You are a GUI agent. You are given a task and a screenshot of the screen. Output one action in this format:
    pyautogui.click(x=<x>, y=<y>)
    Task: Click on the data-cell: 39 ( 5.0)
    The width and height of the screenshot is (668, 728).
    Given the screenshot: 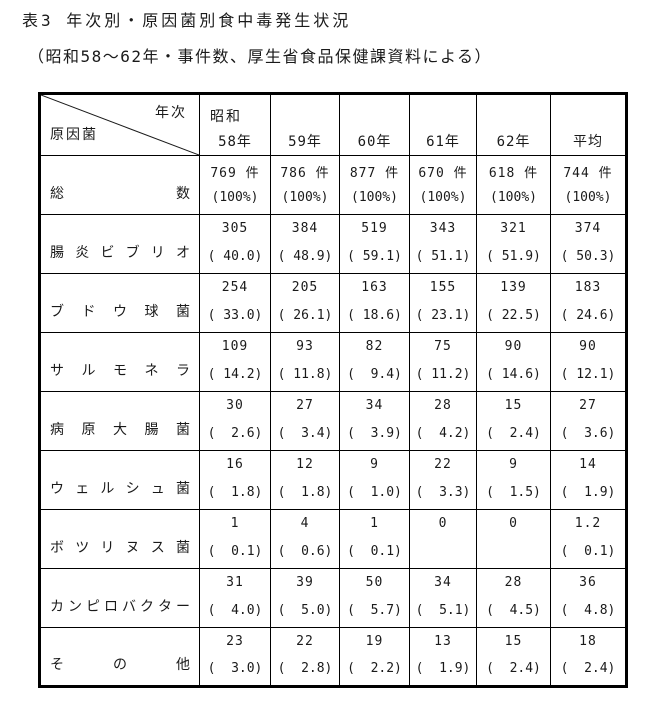 What is the action you would take?
    pyautogui.click(x=305, y=598)
    